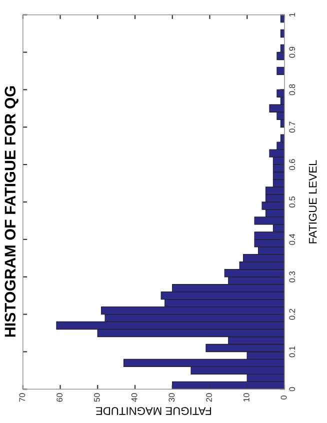 This screenshot has height=423, width=327. I want to click on y-tick-label: 1, so click(292, 14).